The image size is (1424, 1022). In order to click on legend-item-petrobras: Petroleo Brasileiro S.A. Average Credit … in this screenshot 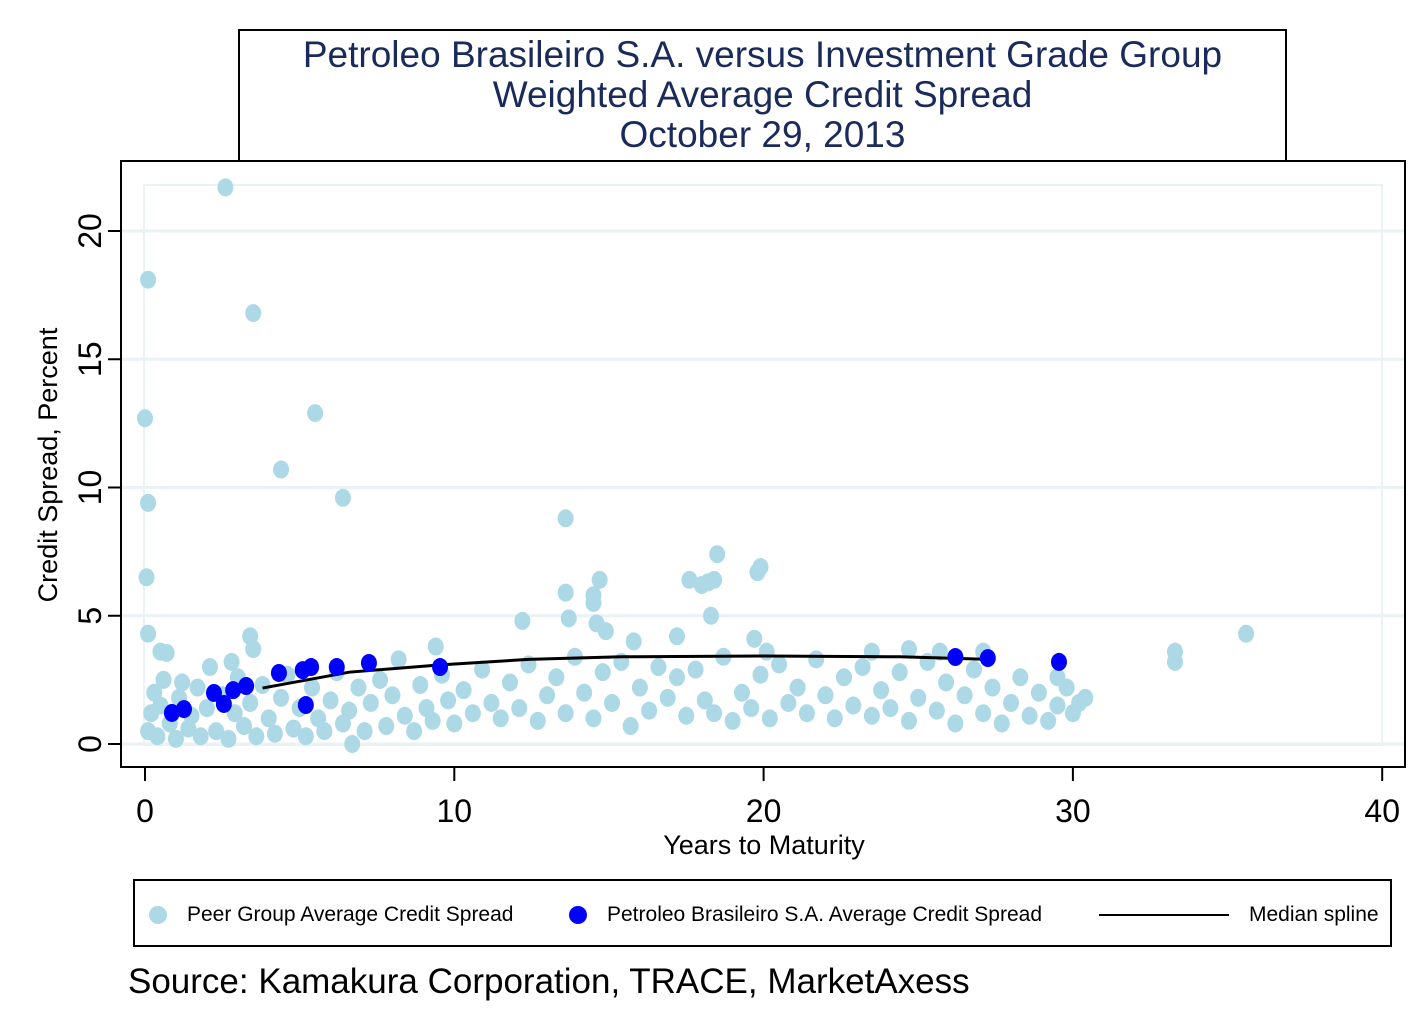, I will do `click(805, 915)`.